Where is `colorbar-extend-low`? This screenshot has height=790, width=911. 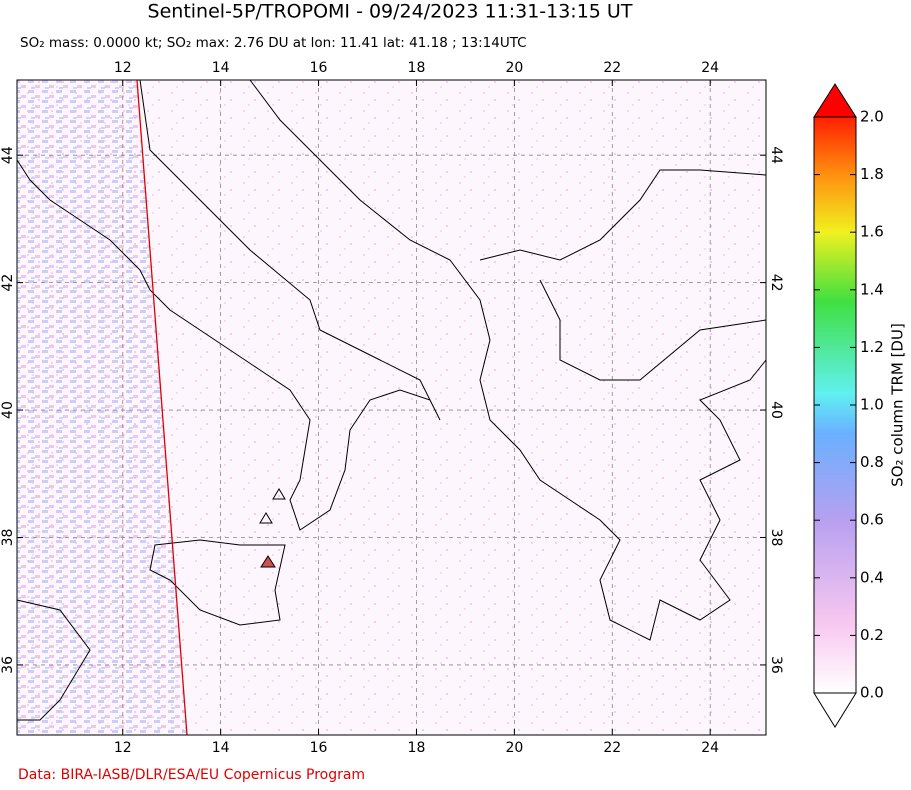 colorbar-extend-low is located at coordinates (835, 710).